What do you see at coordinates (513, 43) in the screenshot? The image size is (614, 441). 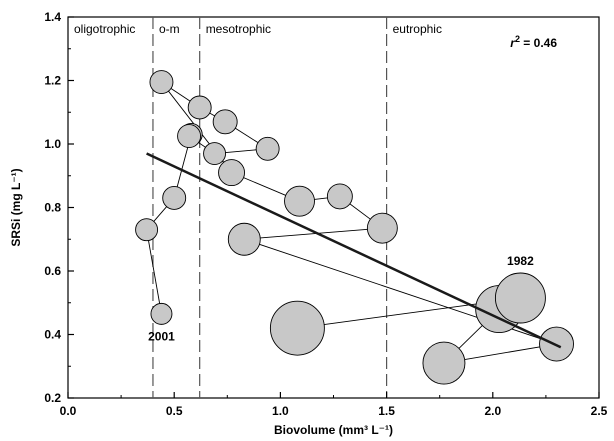 I see `r-squared-symbol: r` at bounding box center [513, 43].